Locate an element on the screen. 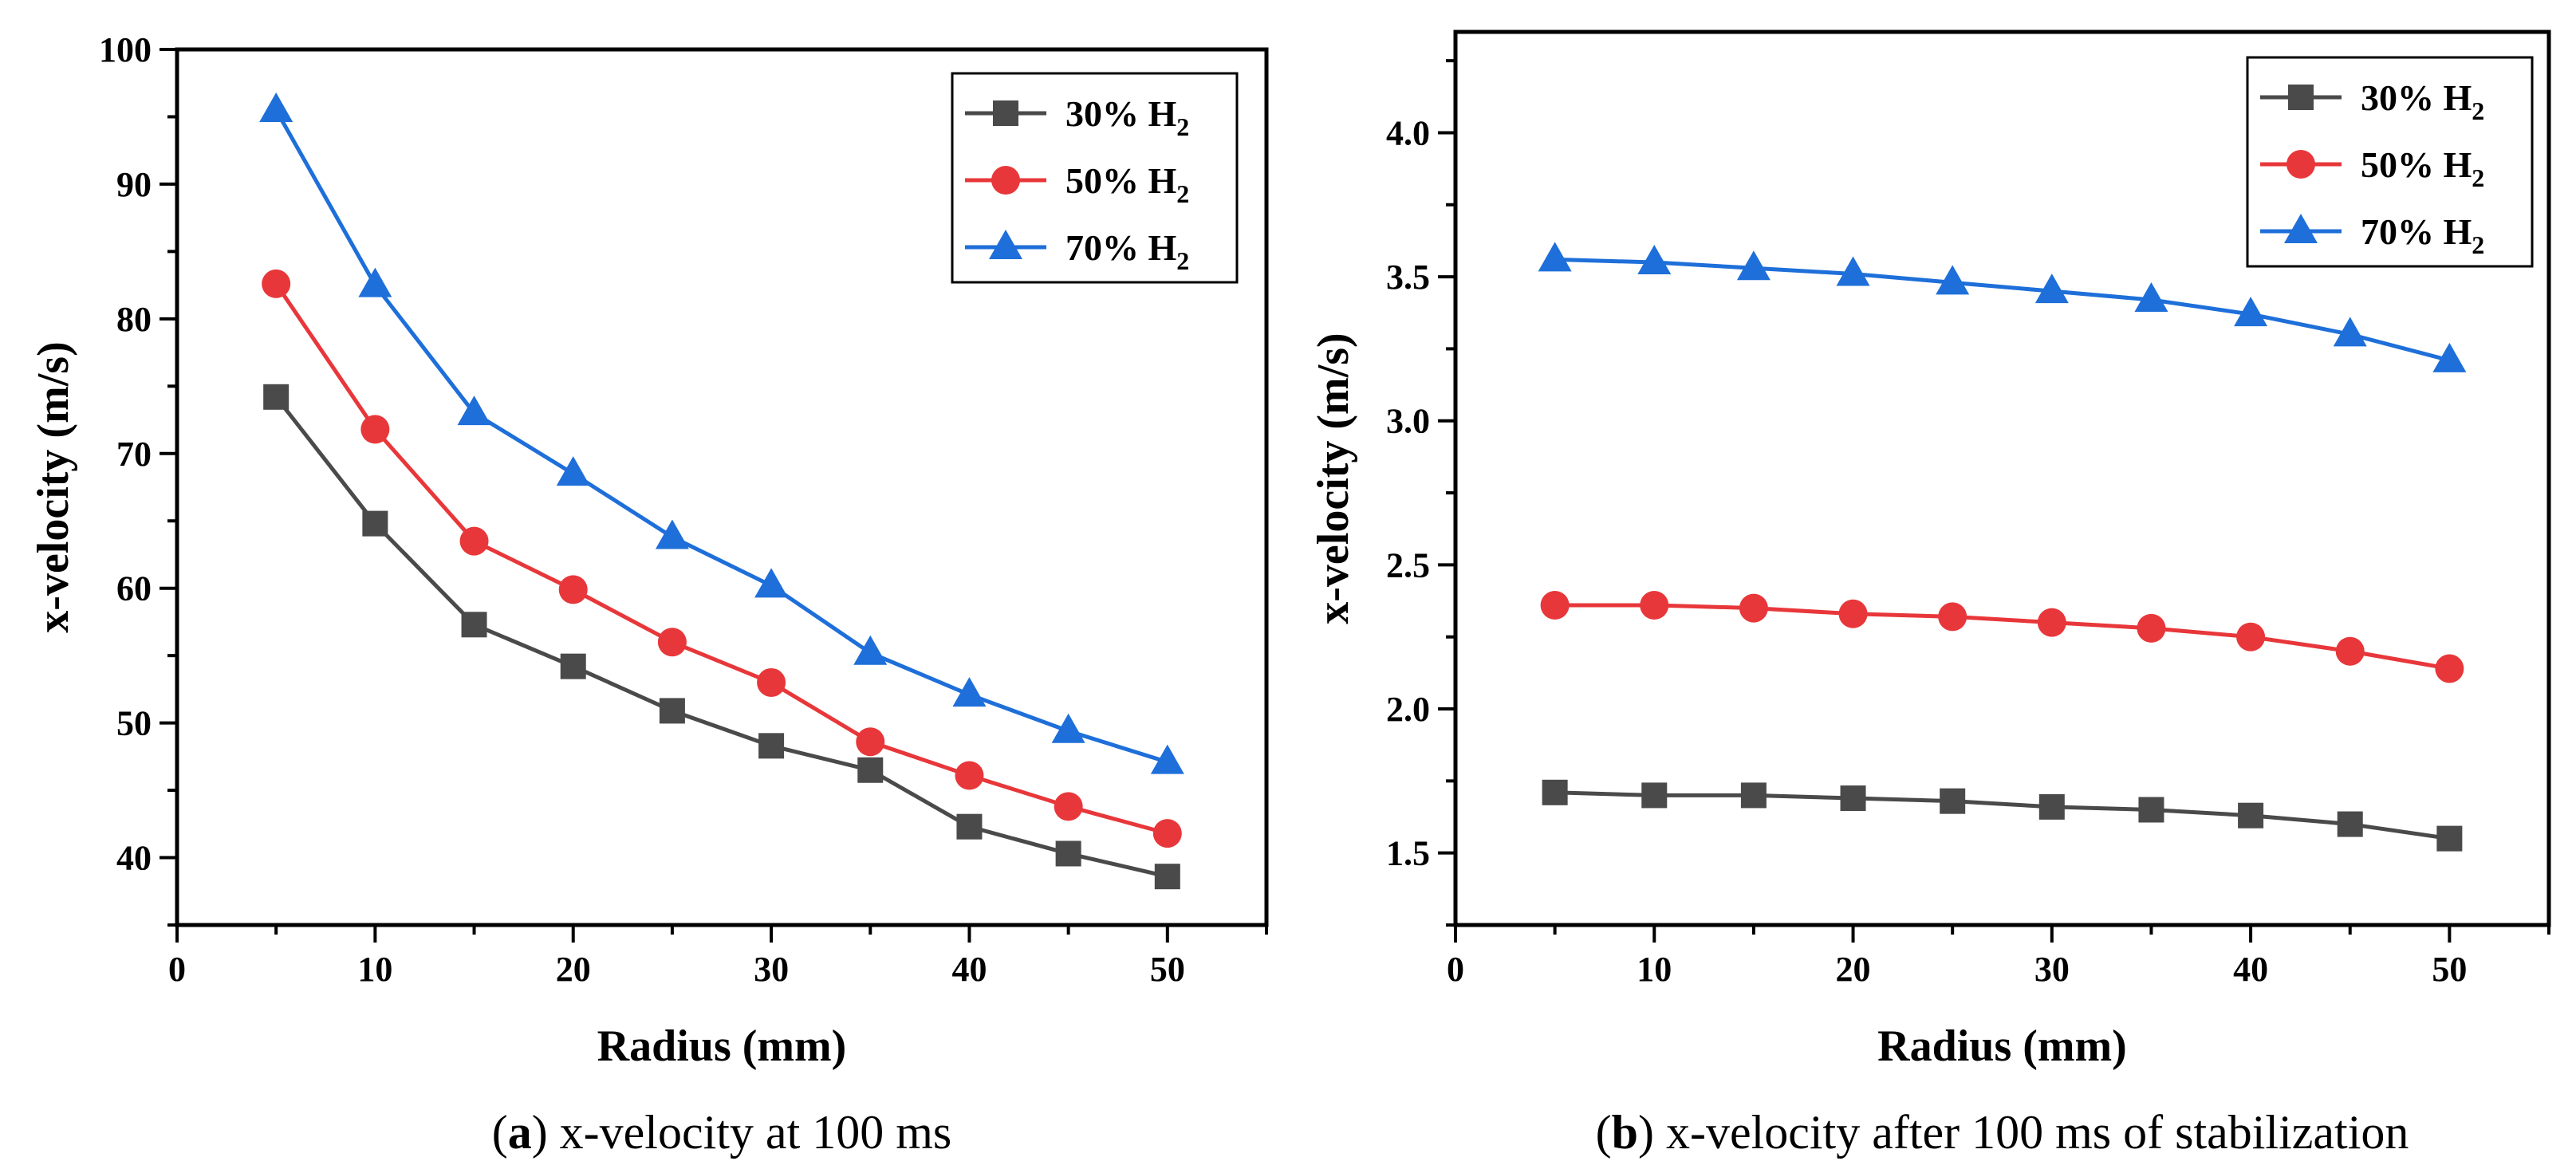  legend-entry: 50% H2 is located at coordinates (2372, 168).